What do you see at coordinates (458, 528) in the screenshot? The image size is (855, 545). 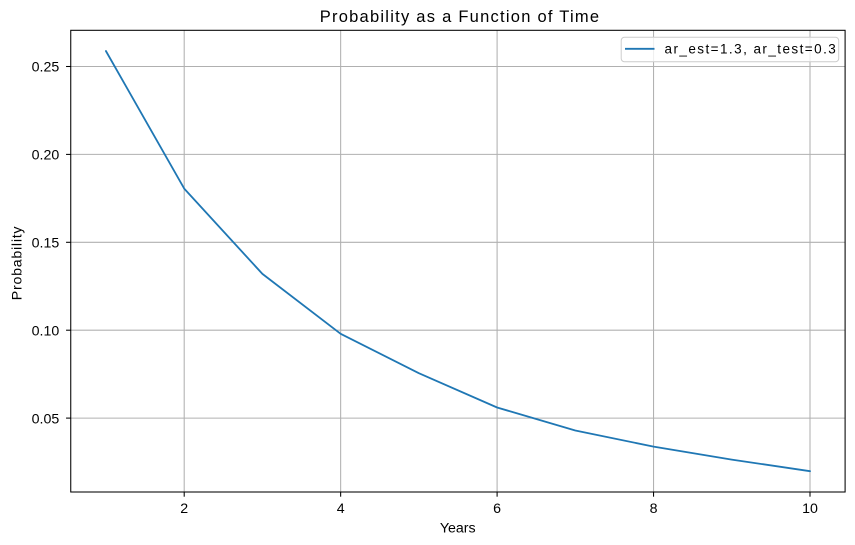 I see `svg-text: Years` at bounding box center [458, 528].